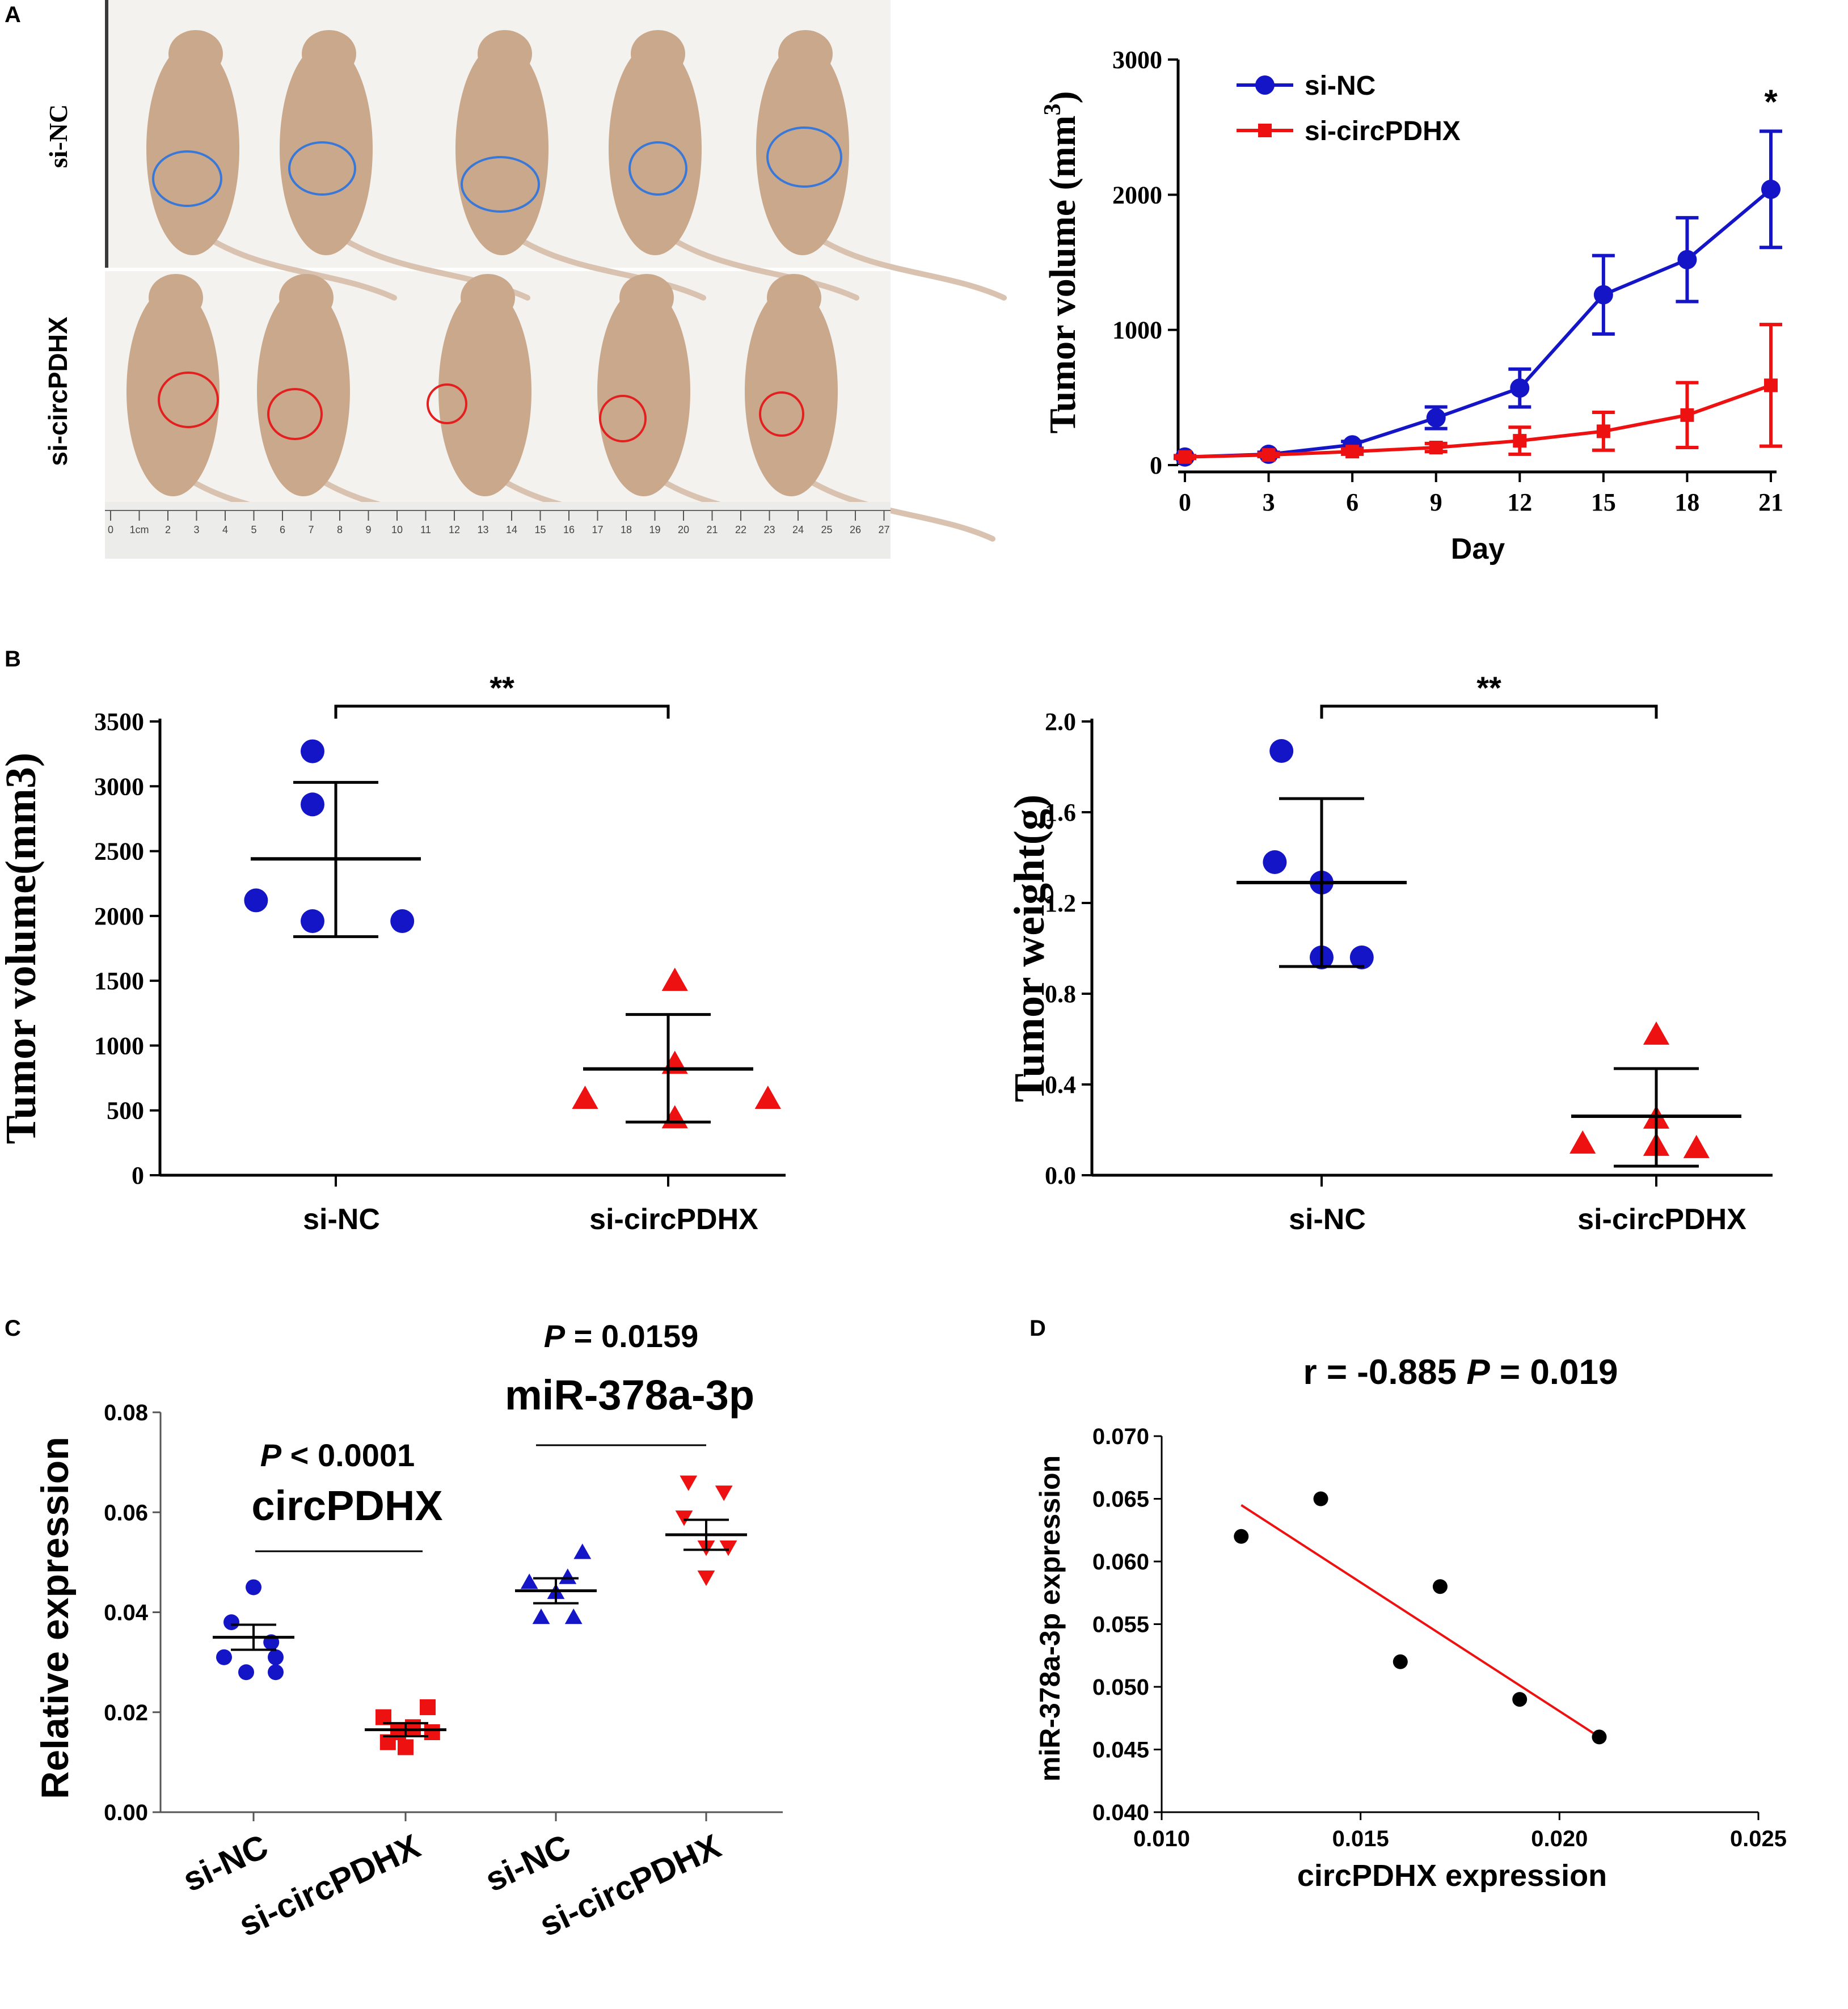  I want to click on b1-category-label: si-circPDHX, so click(673, 1219).